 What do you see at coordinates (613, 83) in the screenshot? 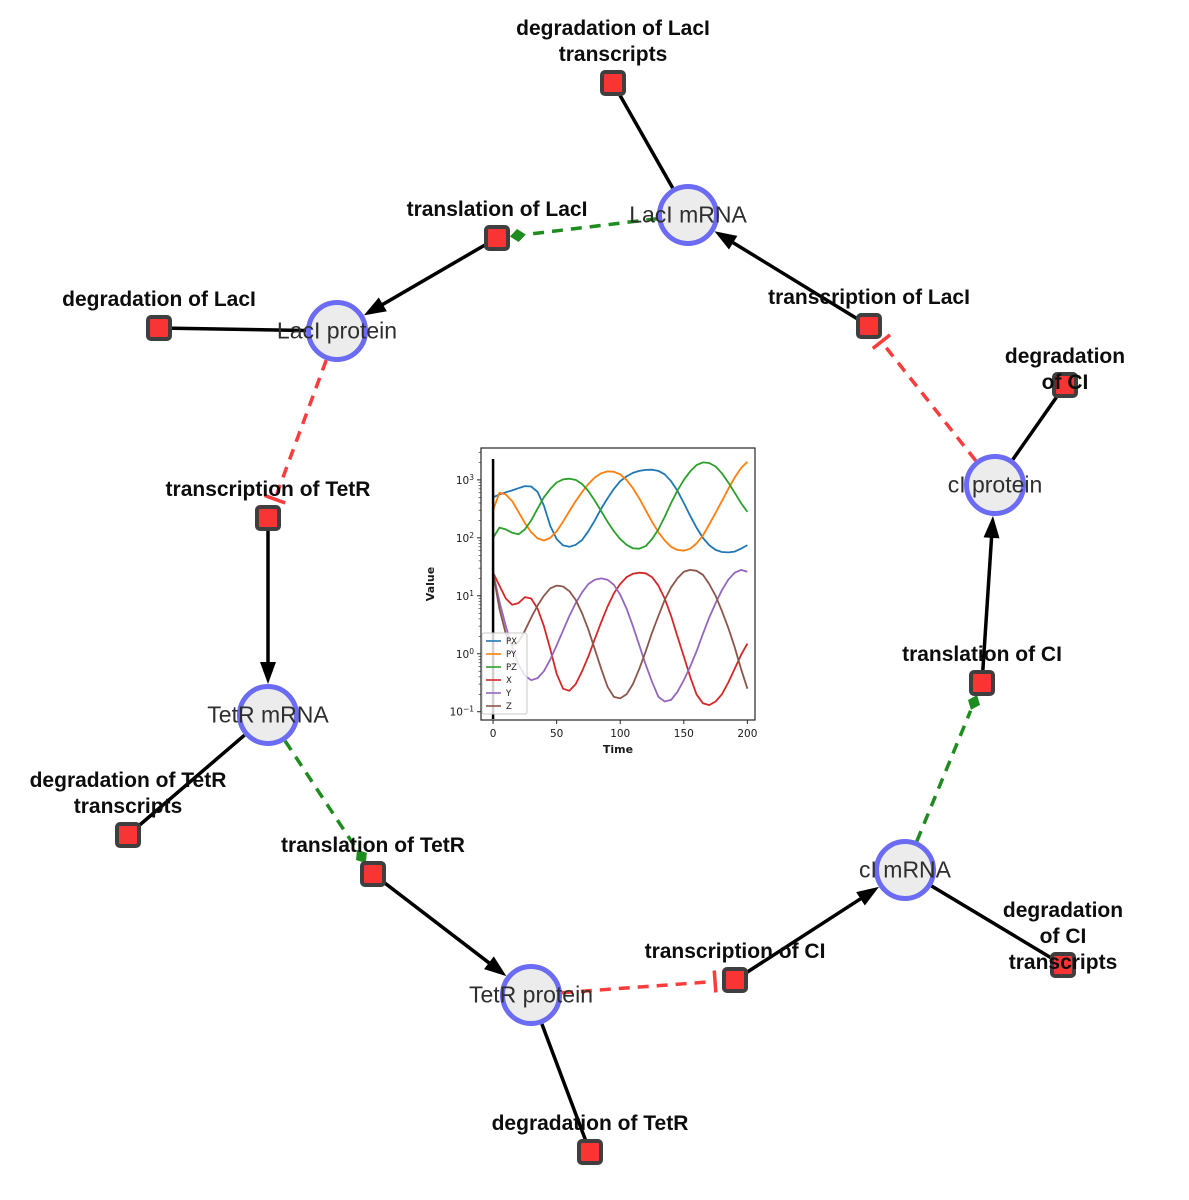
I see `reaction-node-deg-laci-tx` at bounding box center [613, 83].